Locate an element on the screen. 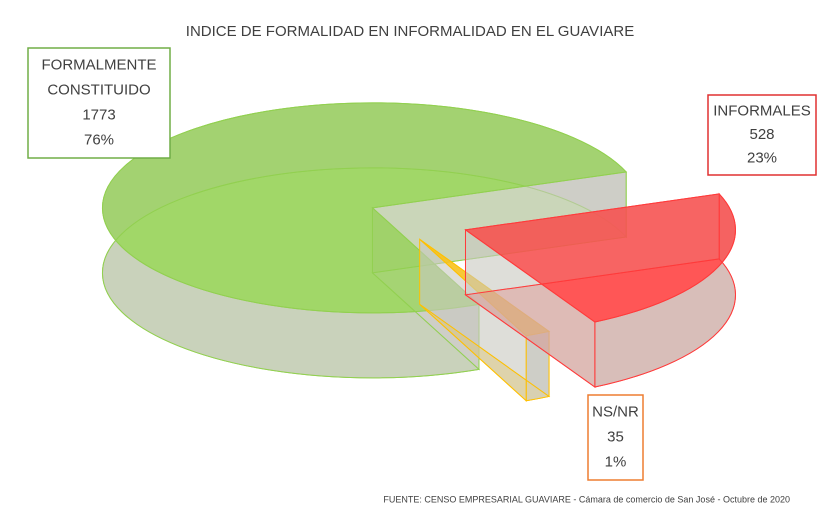 The width and height of the screenshot is (820, 519). percent-label: 23% is located at coordinates (762, 157).